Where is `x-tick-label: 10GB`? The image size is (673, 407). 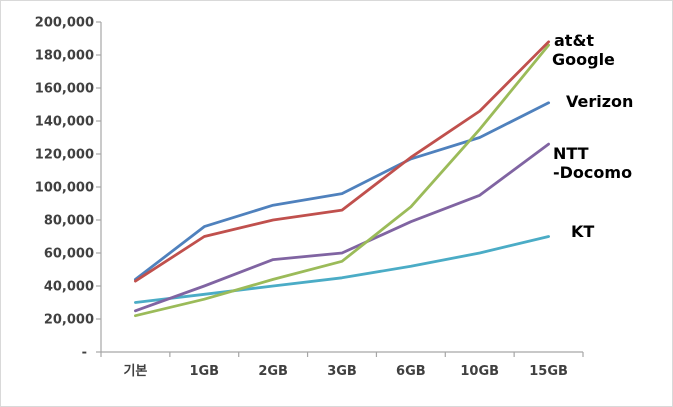 x-tick-label: 10GB is located at coordinates (479, 371).